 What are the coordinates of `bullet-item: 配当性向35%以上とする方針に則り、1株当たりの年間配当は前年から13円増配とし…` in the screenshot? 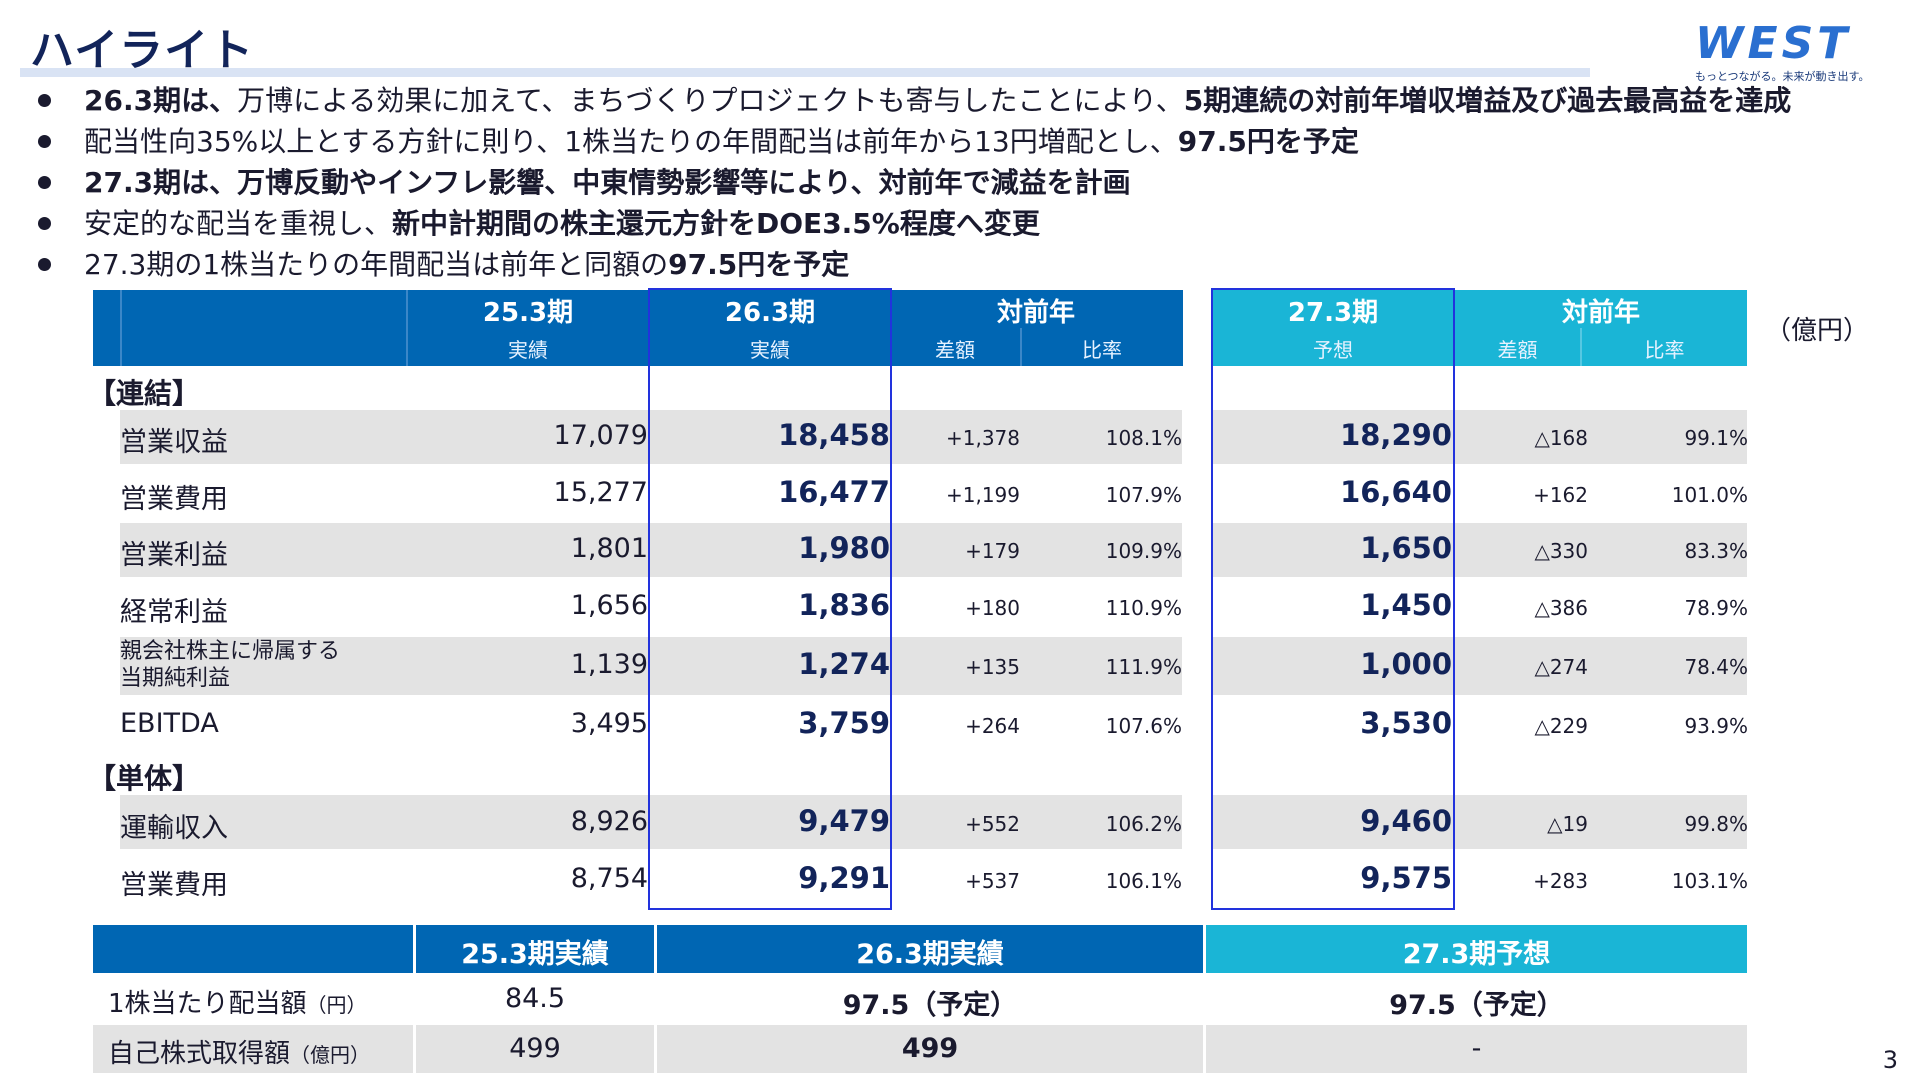 It's located at (912, 141).